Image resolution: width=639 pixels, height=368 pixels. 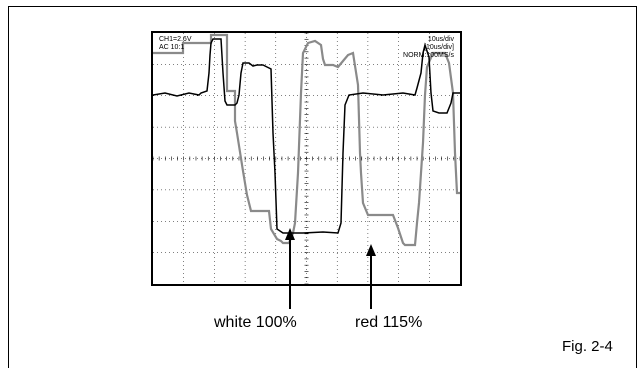 I want to click on white-level-label: white 100%, so click(x=255, y=322).